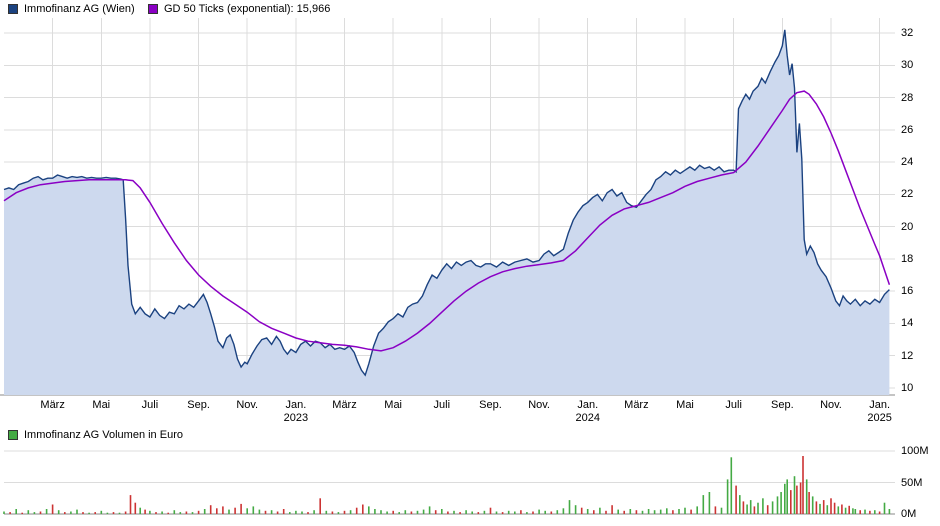 This screenshot has height=526, width=940. Describe the element at coordinates (907, 323) in the screenshot. I see `y-axis-label: 14` at that location.